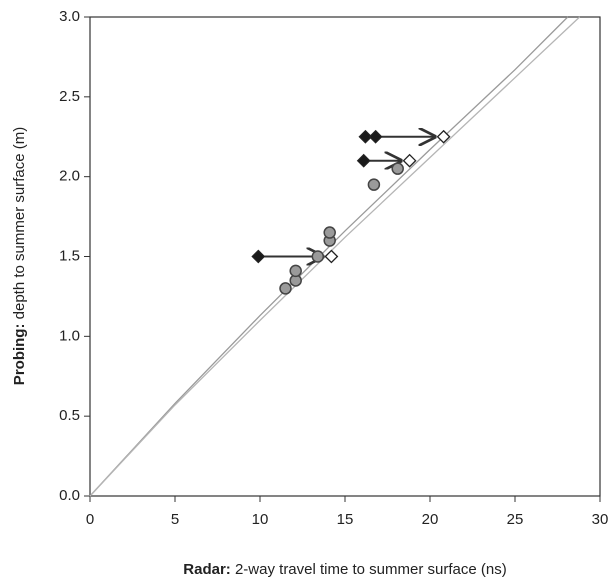 This screenshot has width=615, height=580. I want to click on y-tick-label: 0.0, so click(69, 495).